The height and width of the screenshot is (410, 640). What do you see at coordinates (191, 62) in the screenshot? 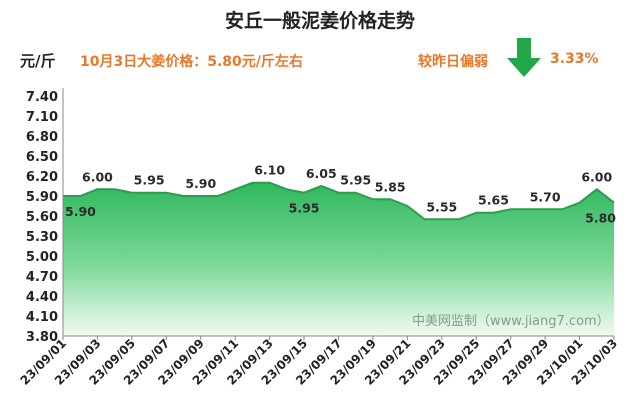
I see `current-price-text: 10月3日大姜价格：5.80元/斤左右` at bounding box center [191, 62].